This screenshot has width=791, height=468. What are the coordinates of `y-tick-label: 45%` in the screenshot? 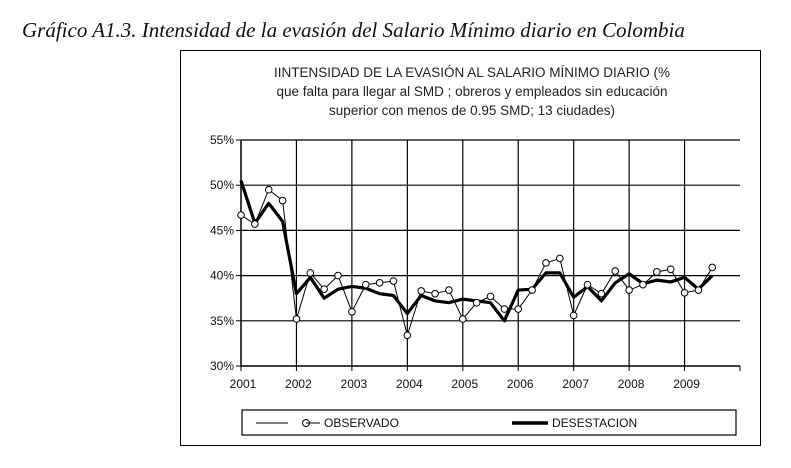 It's located at (222, 230).